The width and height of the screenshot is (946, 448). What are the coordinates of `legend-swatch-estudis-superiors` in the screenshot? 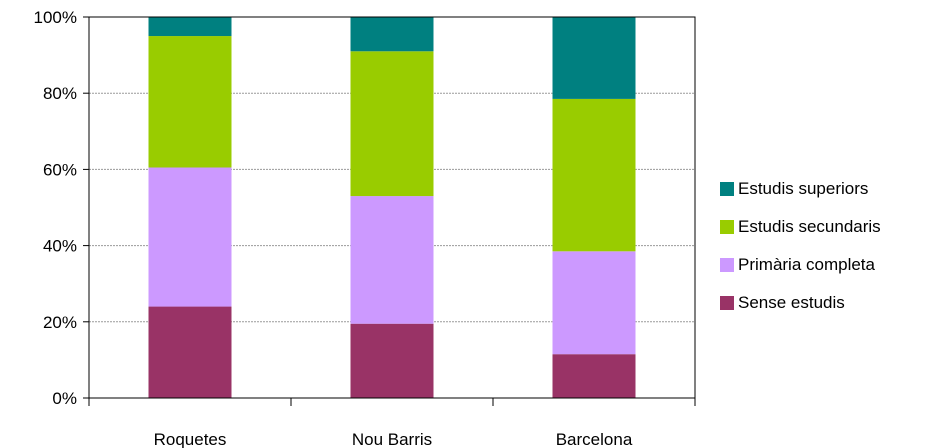 It's located at (727, 189).